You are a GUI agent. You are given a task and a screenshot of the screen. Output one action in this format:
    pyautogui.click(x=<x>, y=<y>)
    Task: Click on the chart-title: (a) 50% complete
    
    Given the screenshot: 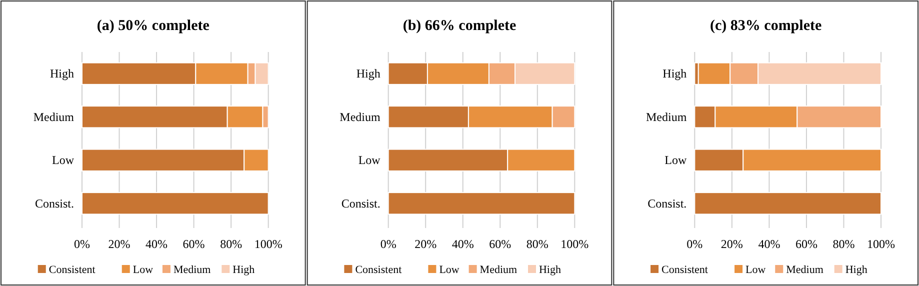 What is the action you would take?
    pyautogui.click(x=153, y=26)
    